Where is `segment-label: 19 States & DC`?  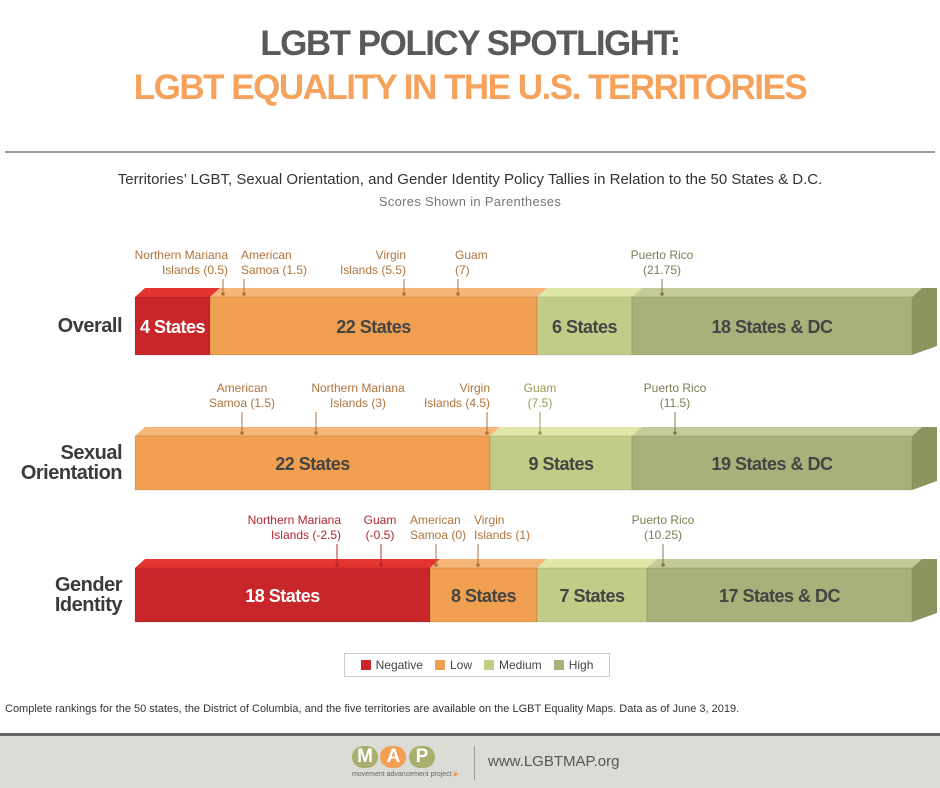
segment-label: 19 States & DC is located at coordinates (772, 464).